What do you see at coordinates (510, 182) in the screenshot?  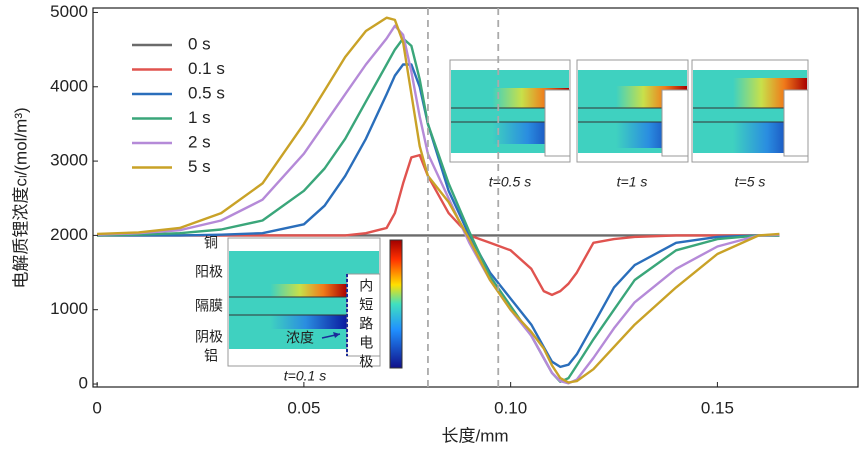 I see `inset-label: t=0.5 s` at bounding box center [510, 182].